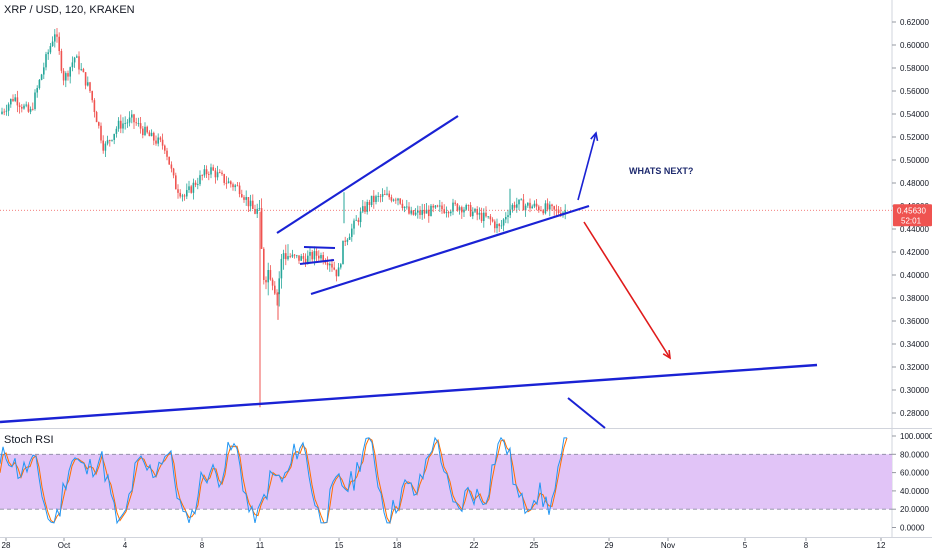 This screenshot has width=932, height=555. I want to click on up-arrow-head, so click(594, 136).